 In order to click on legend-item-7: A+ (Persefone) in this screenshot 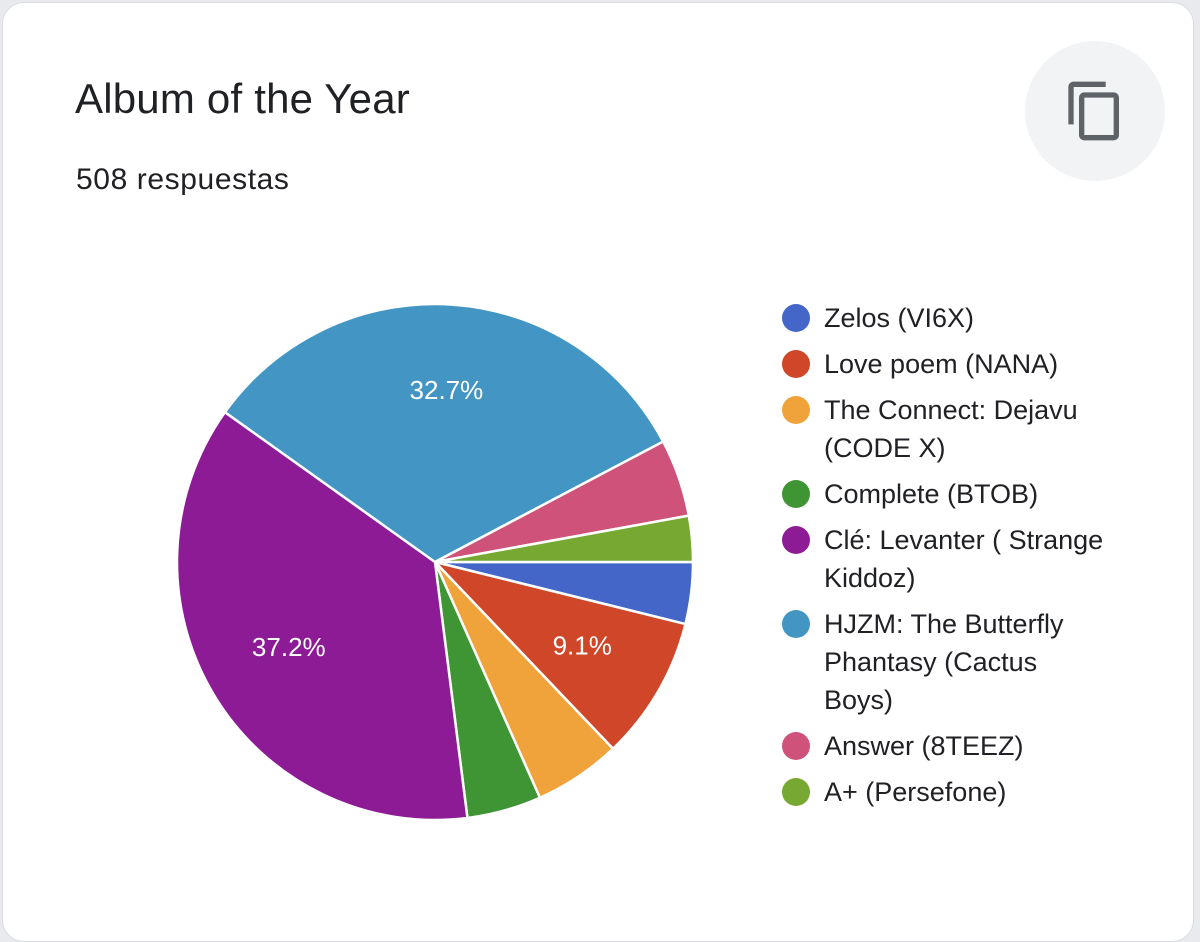, I will do `click(946, 792)`.